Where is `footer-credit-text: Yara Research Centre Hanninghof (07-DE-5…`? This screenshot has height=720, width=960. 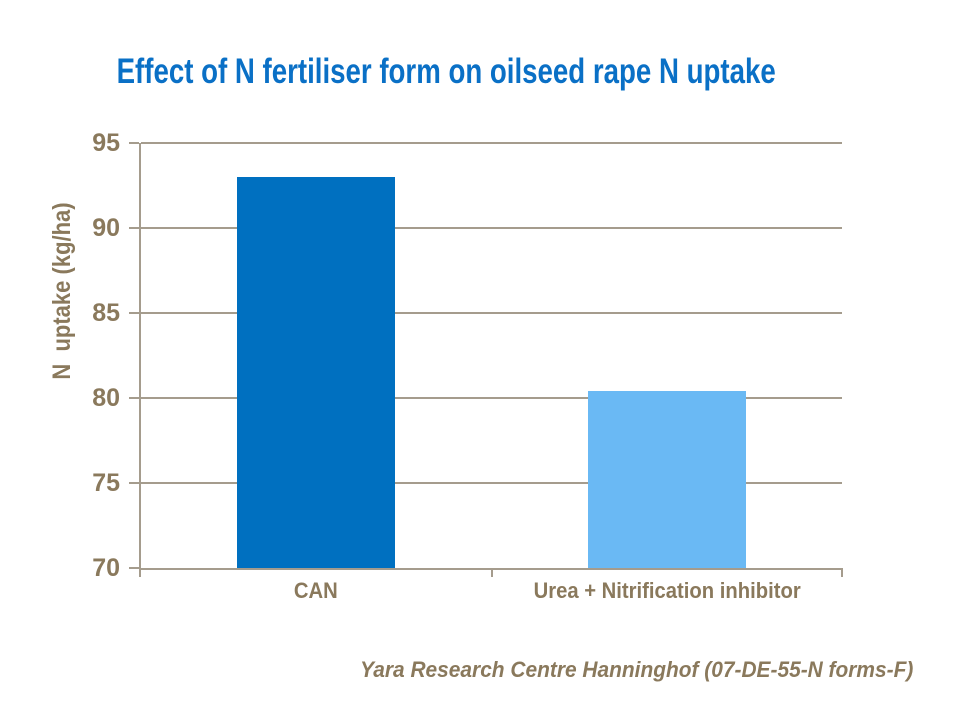 footer-credit-text: Yara Research Centre Hanninghof (07-DE-5… is located at coordinates (636, 669).